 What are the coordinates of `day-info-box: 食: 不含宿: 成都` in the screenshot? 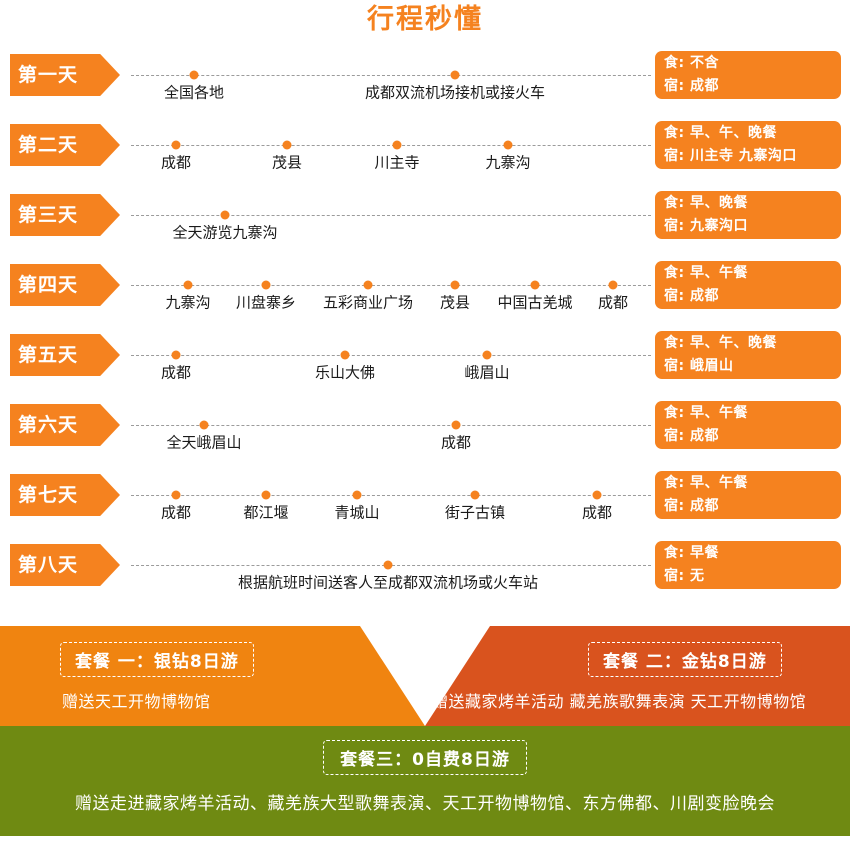 It's located at (748, 75).